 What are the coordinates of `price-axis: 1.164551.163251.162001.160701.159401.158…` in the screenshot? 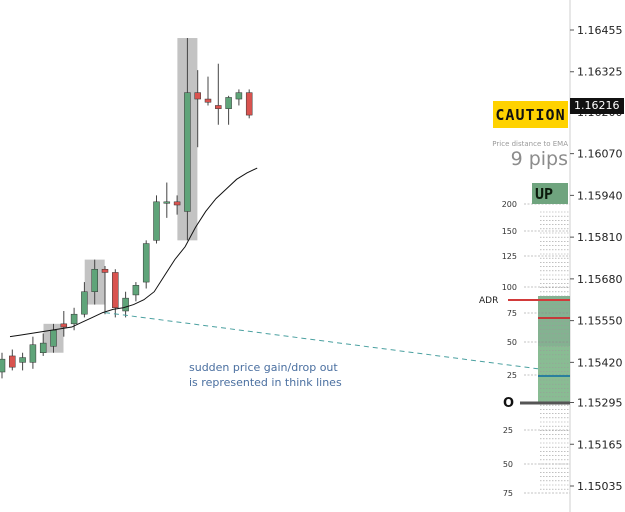 It's located at (596, 258).